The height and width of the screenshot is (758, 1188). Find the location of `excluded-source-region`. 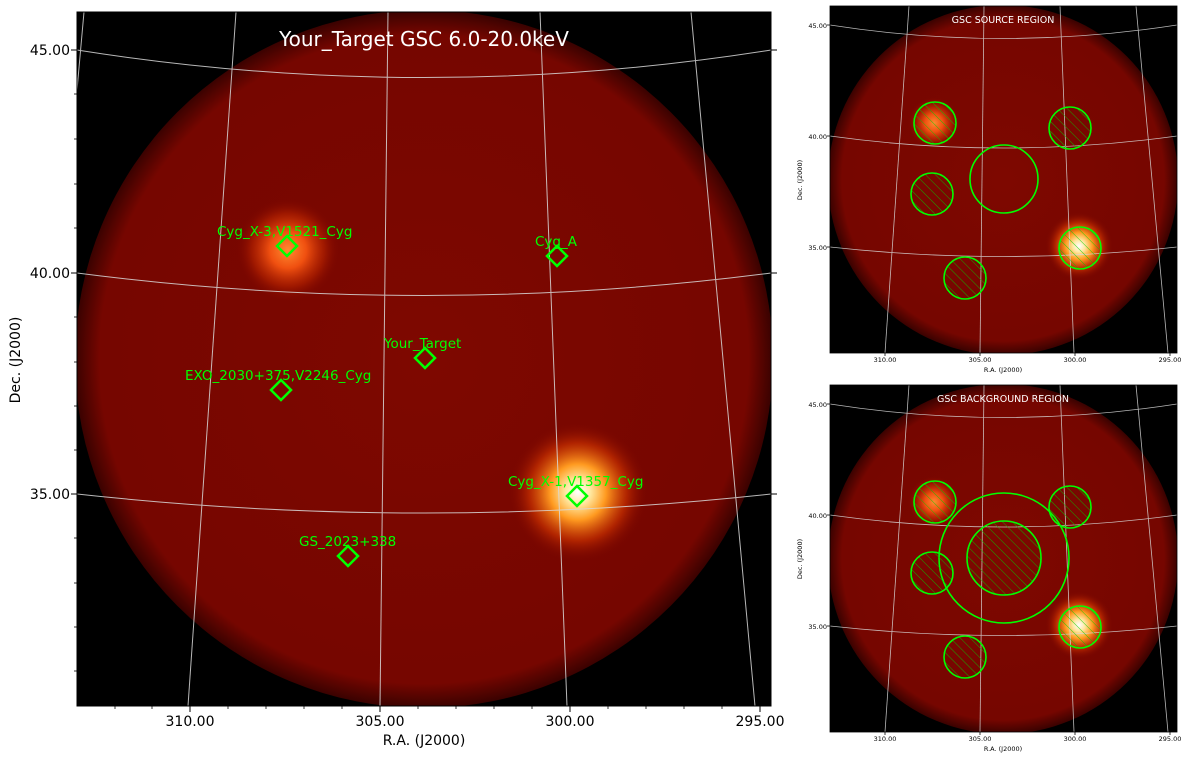

excluded-source-region is located at coordinates (1004, 558).